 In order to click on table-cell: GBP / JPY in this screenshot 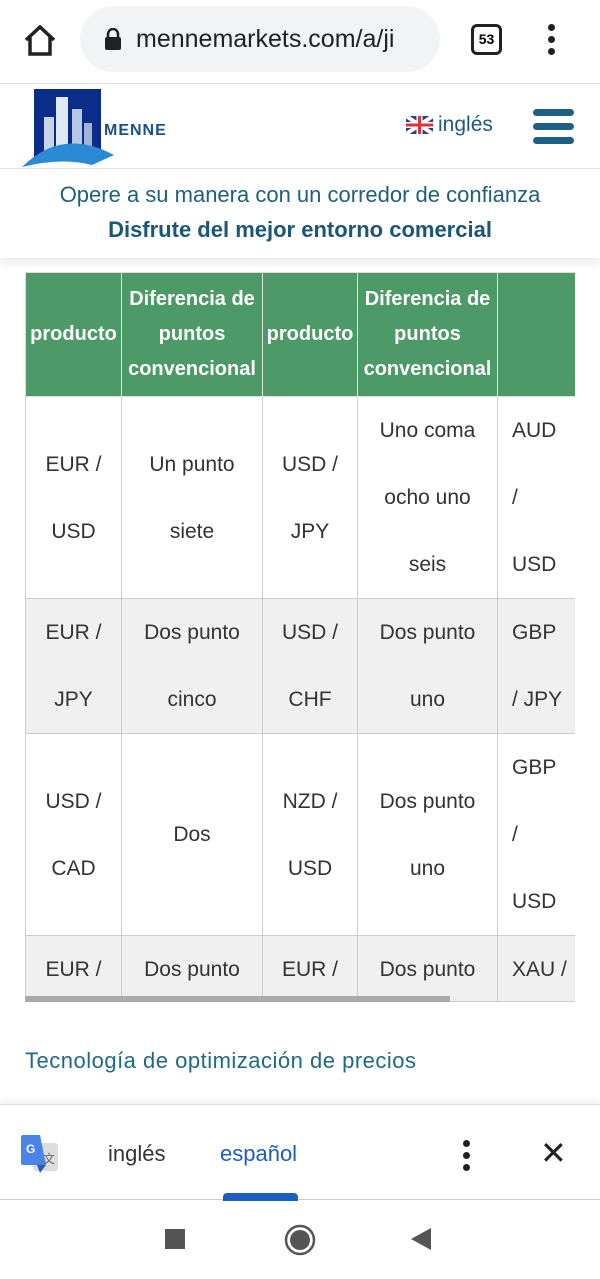, I will do `click(536, 666)`.